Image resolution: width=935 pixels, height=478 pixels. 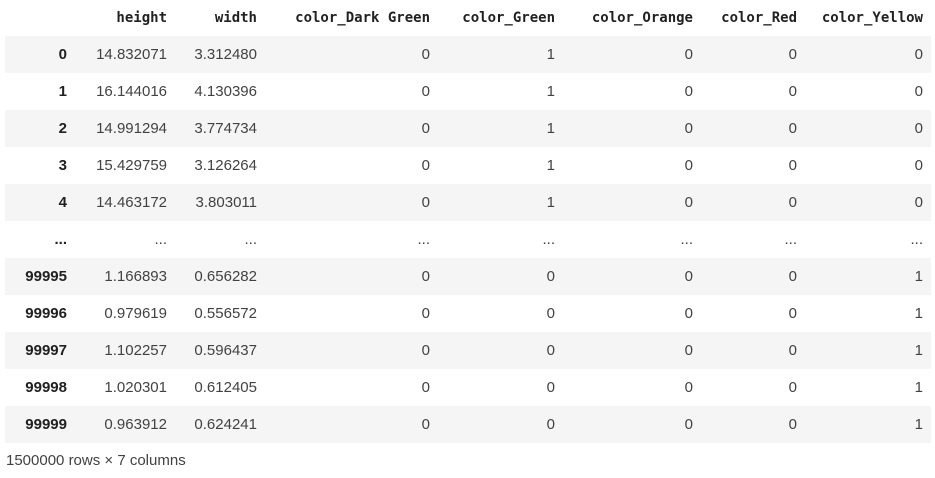 I want to click on row-index: 99996, so click(x=46, y=313).